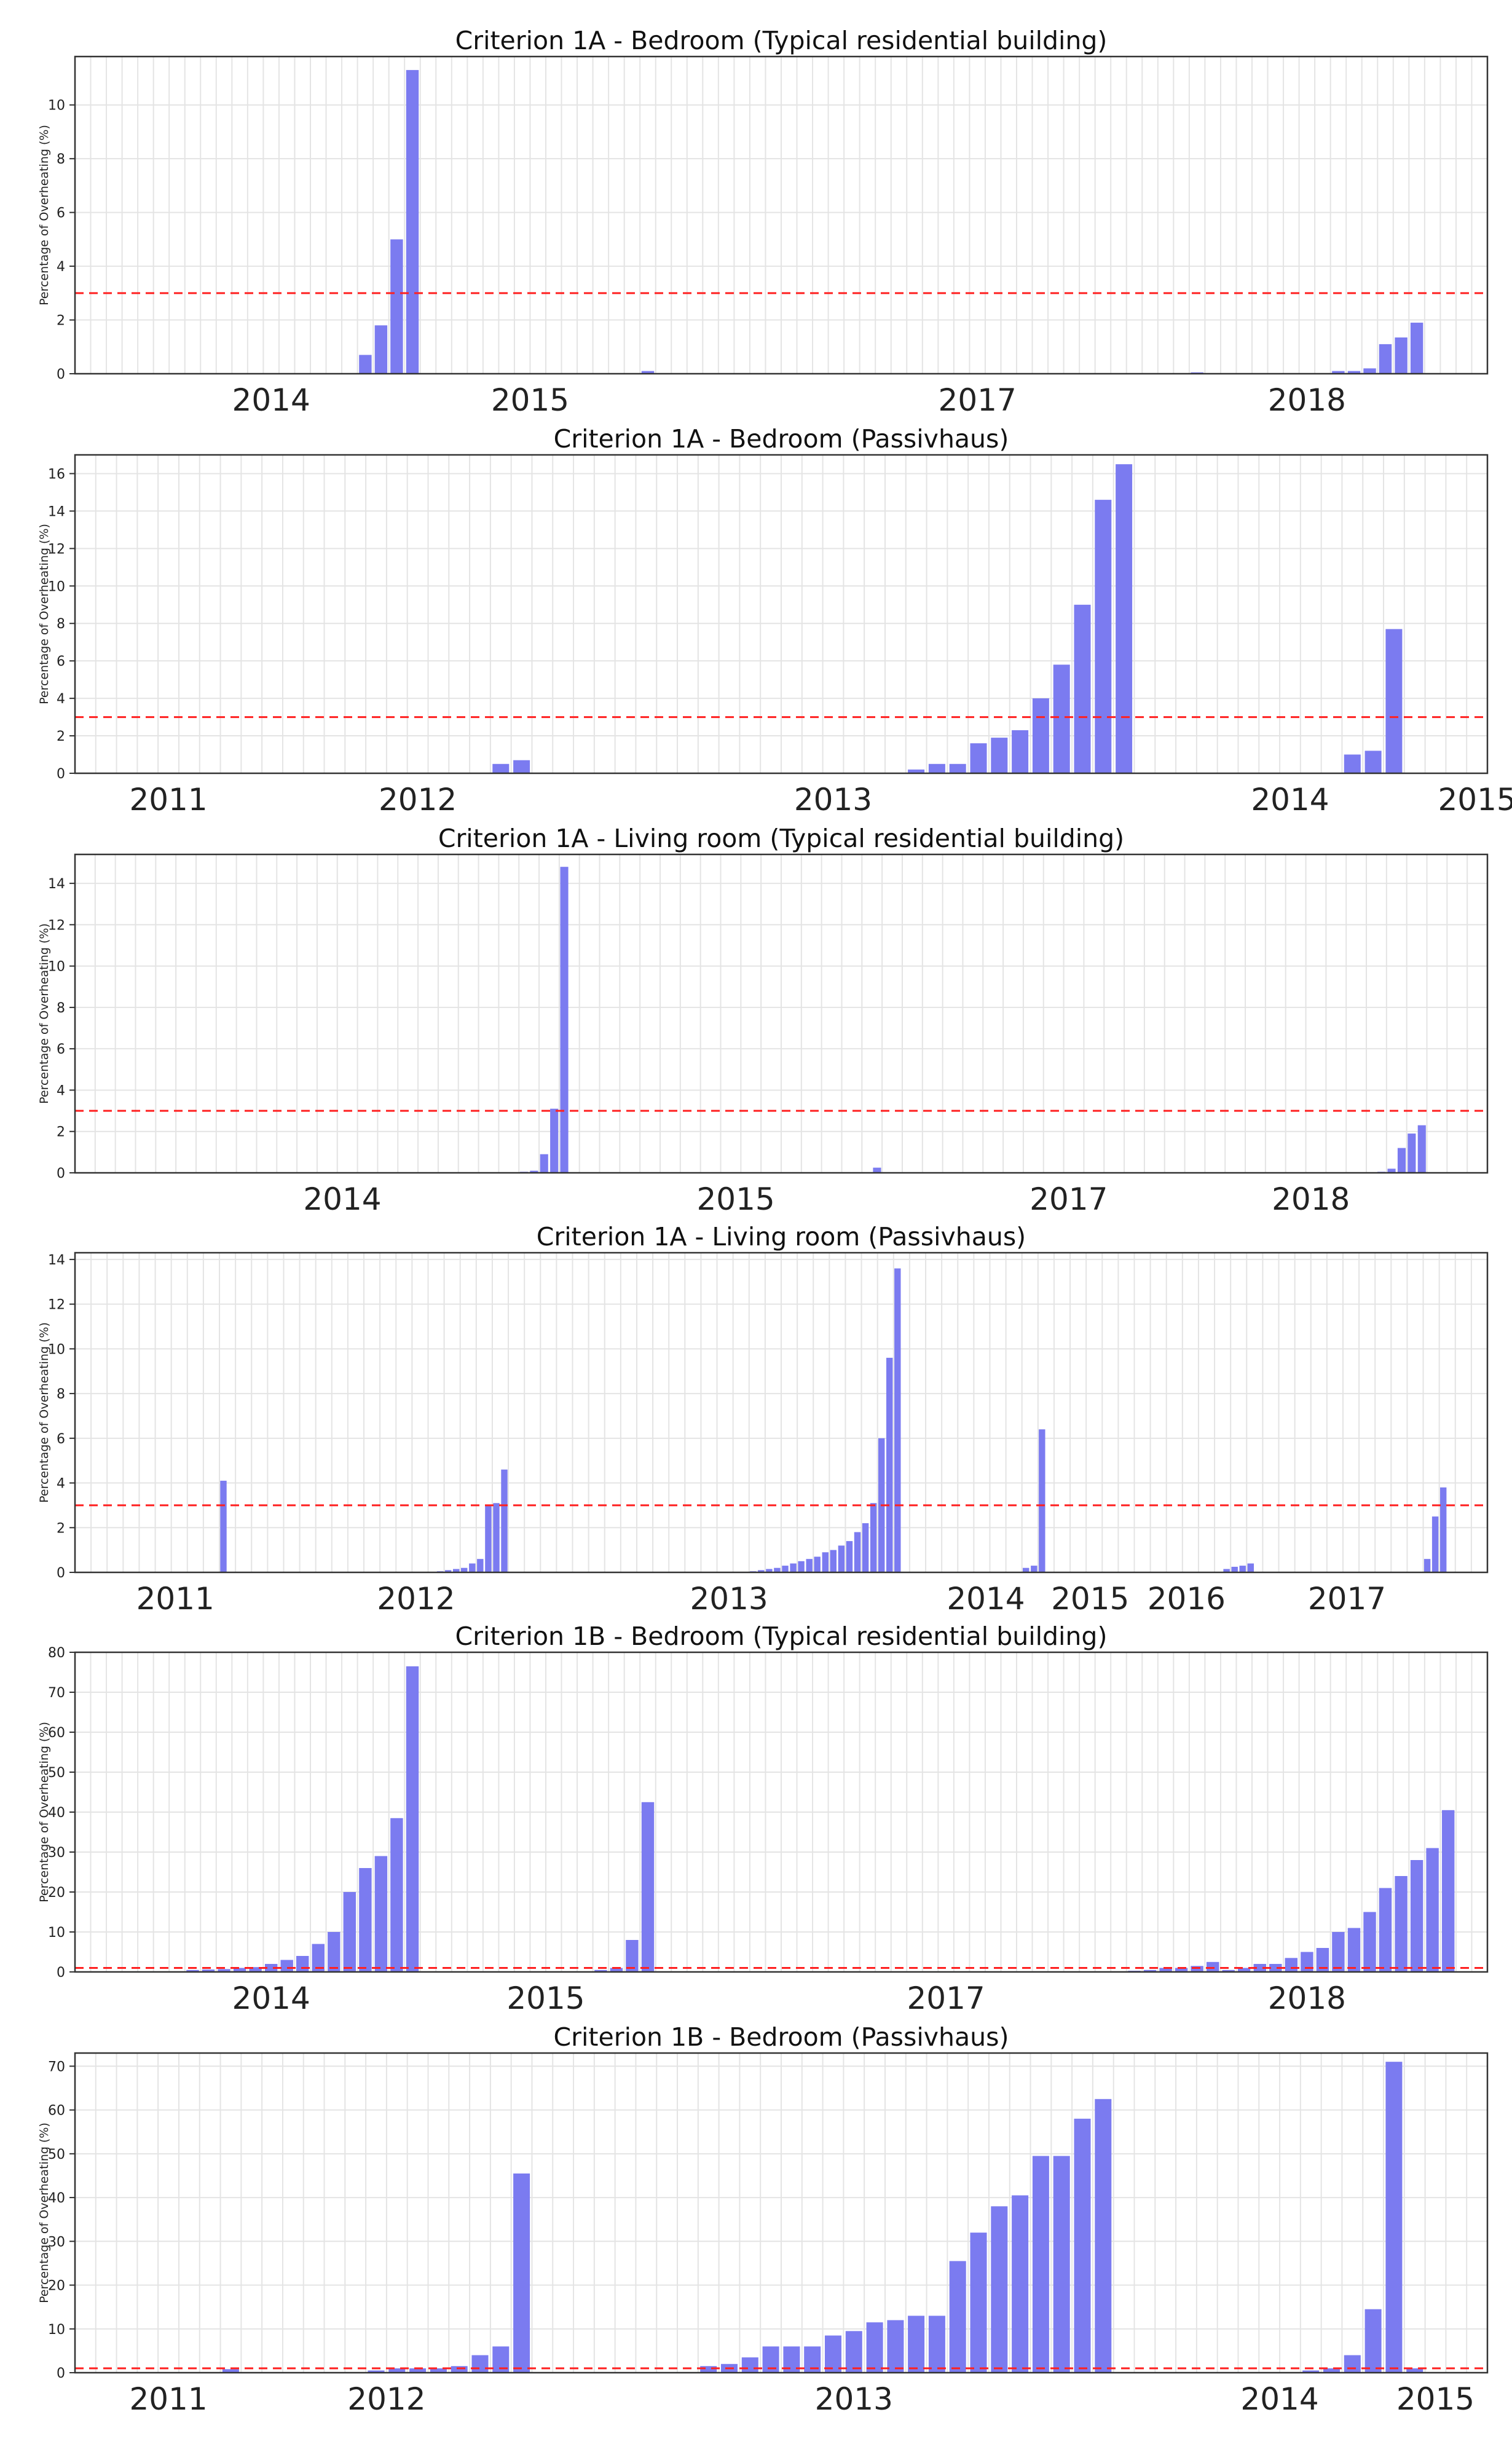 This screenshot has height=2444, width=1512. What do you see at coordinates (1187, 1599) in the screenshot?
I see `x-tick-label: 2016` at bounding box center [1187, 1599].